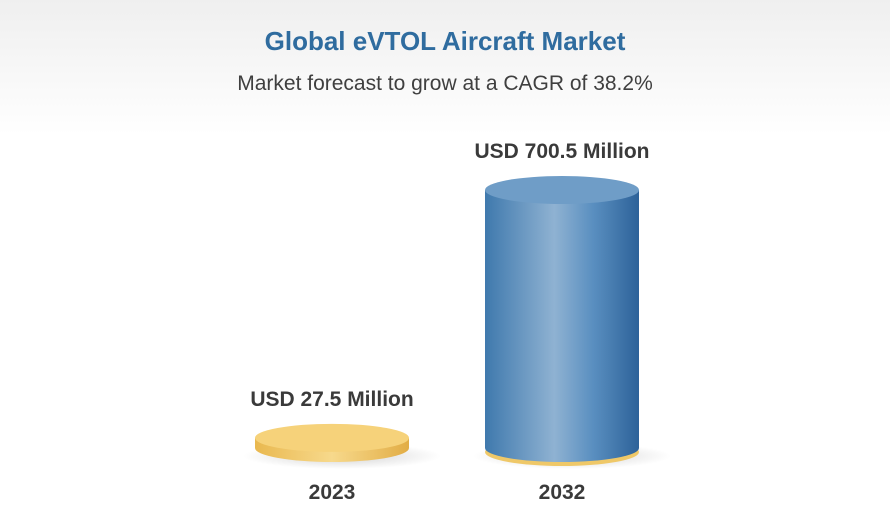 The width and height of the screenshot is (890, 512). Describe the element at coordinates (562, 492) in the screenshot. I see `x-tick-label: 2032` at that location.